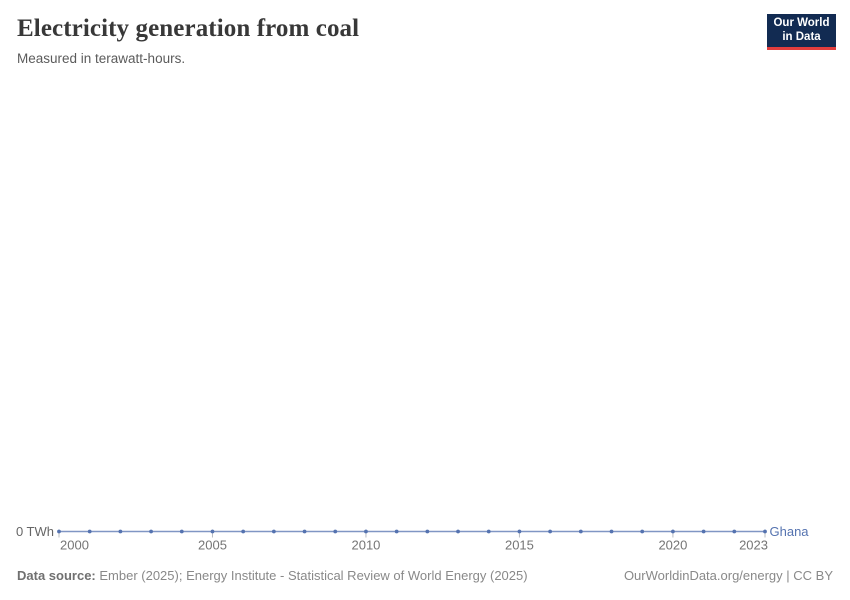 This screenshot has width=850, height=600. I want to click on x-axis-tick-label: 2023, so click(753, 545).